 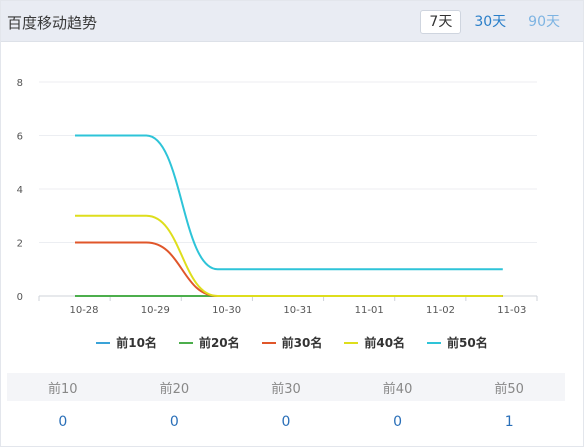 What do you see at coordinates (297, 310) in the screenshot?
I see `x-tick-label: 10-31` at bounding box center [297, 310].